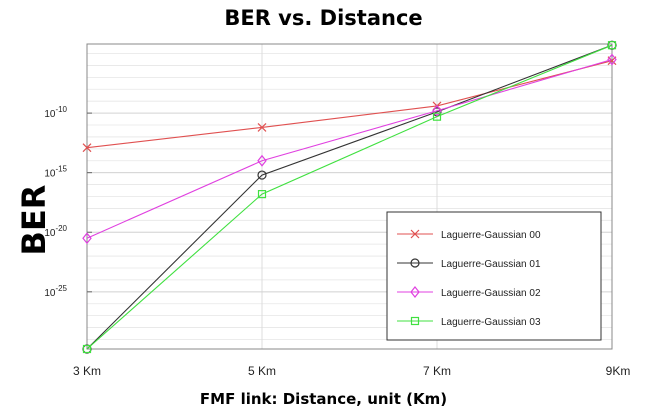  I want to click on legend-label: Laguerre-Gaussian 00, so click(491, 235).